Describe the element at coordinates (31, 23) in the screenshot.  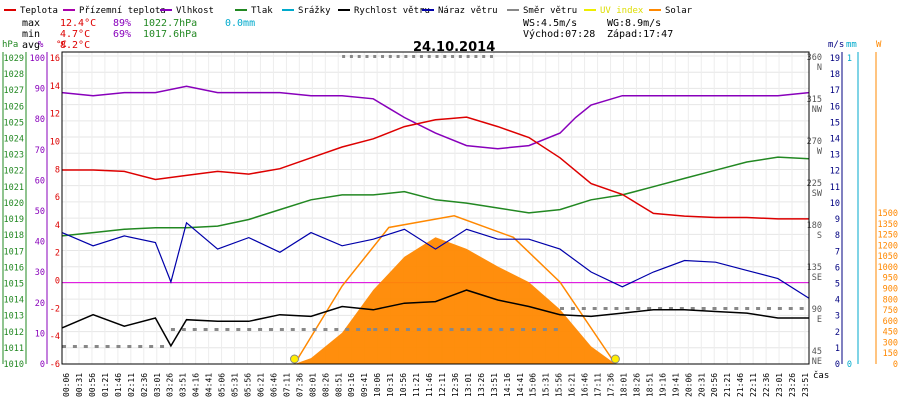
I see `stats-max-label: max` at that location.